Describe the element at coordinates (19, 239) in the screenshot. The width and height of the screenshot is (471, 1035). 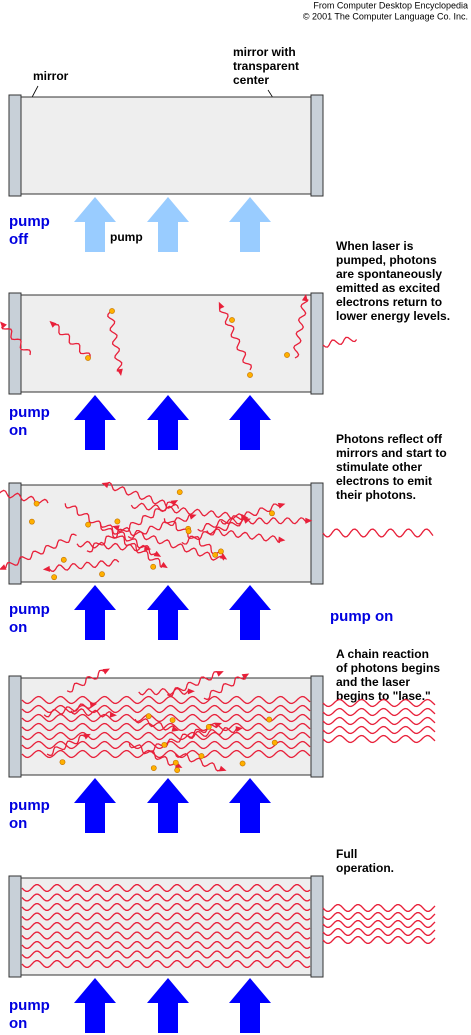
I see `pump-label: off` at that location.